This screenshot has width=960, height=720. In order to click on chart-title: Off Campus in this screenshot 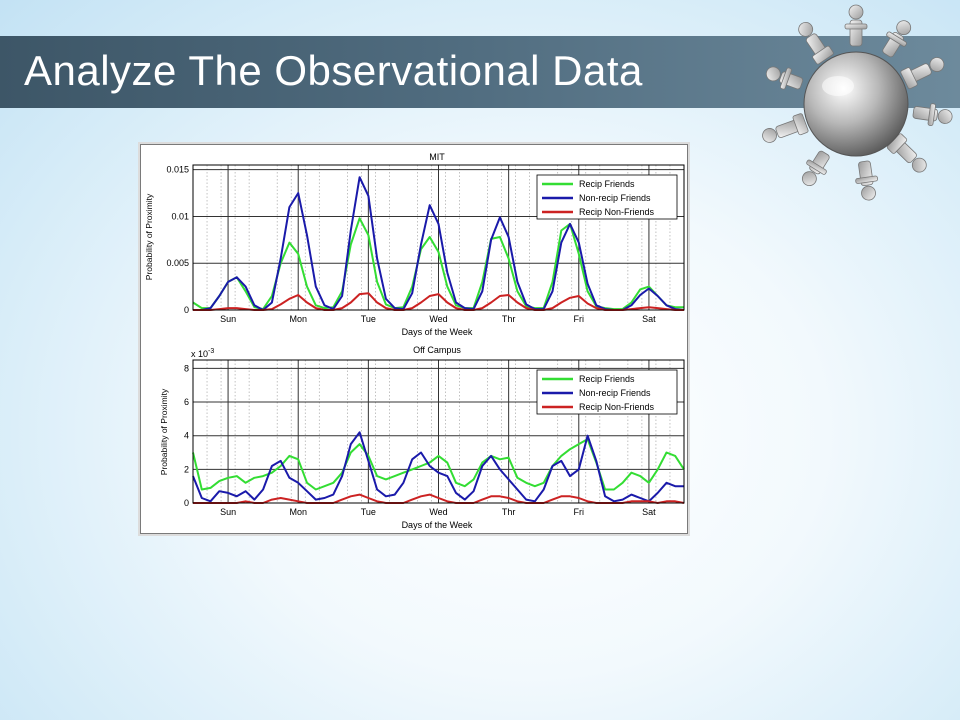, I will do `click(437, 350)`.